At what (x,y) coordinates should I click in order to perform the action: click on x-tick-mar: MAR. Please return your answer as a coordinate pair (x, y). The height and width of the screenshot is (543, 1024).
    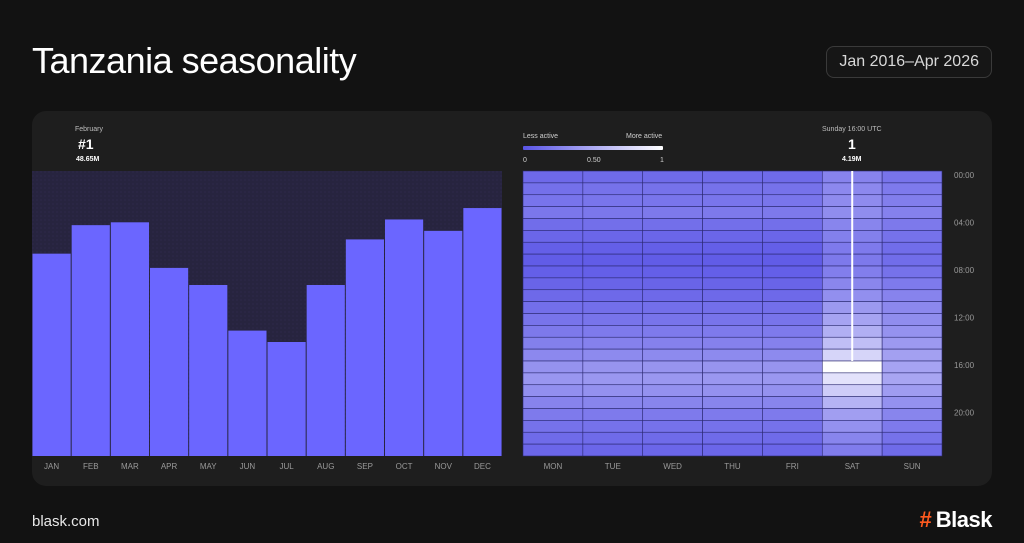
    Looking at the image, I should click on (130, 466).